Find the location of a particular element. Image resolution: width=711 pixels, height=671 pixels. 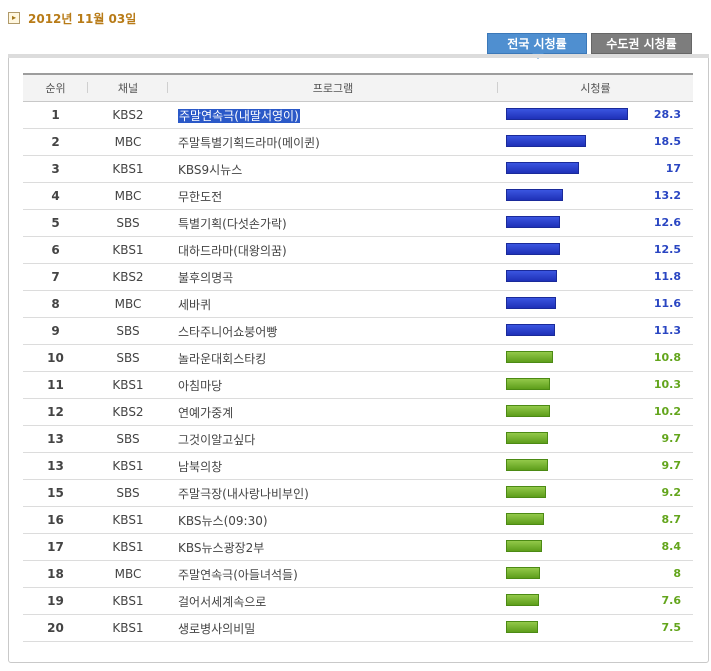

program-title: 주말특별기획드라마(메이퀸) is located at coordinates (249, 142).